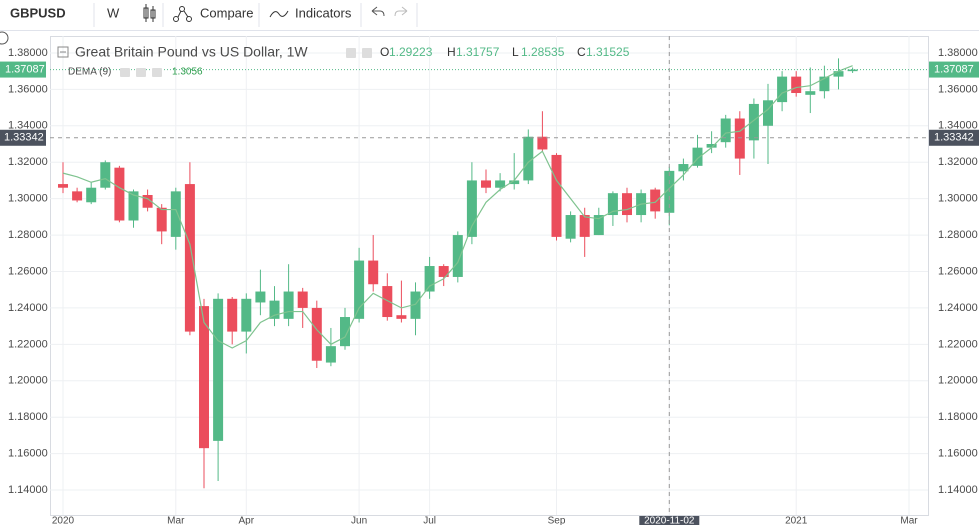  What do you see at coordinates (28, 53) in the screenshot?
I see `y-tick-label: 1.38000` at bounding box center [28, 53].